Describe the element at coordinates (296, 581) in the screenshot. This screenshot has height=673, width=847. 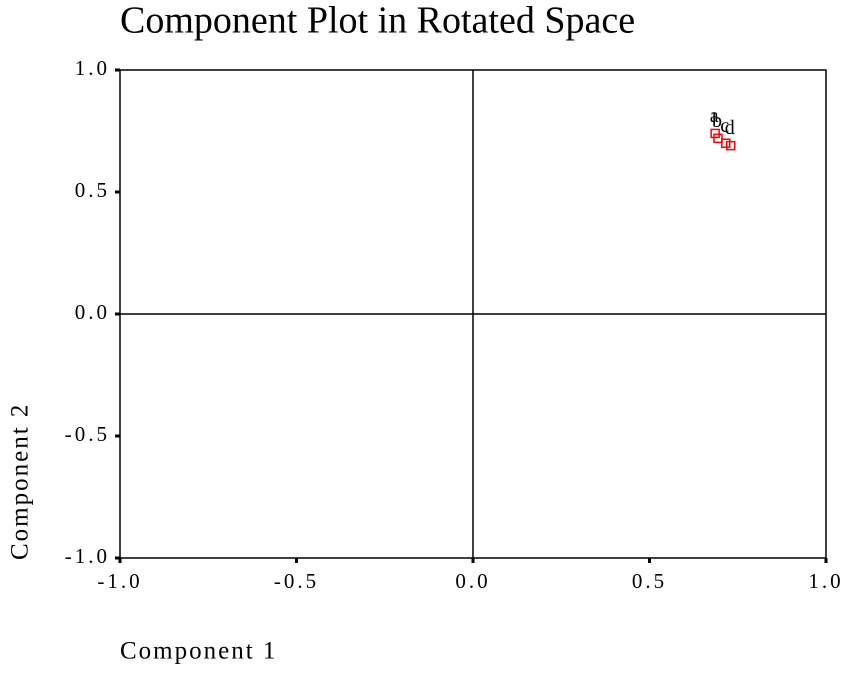
I see `x-tick-label: -0.5` at that location.